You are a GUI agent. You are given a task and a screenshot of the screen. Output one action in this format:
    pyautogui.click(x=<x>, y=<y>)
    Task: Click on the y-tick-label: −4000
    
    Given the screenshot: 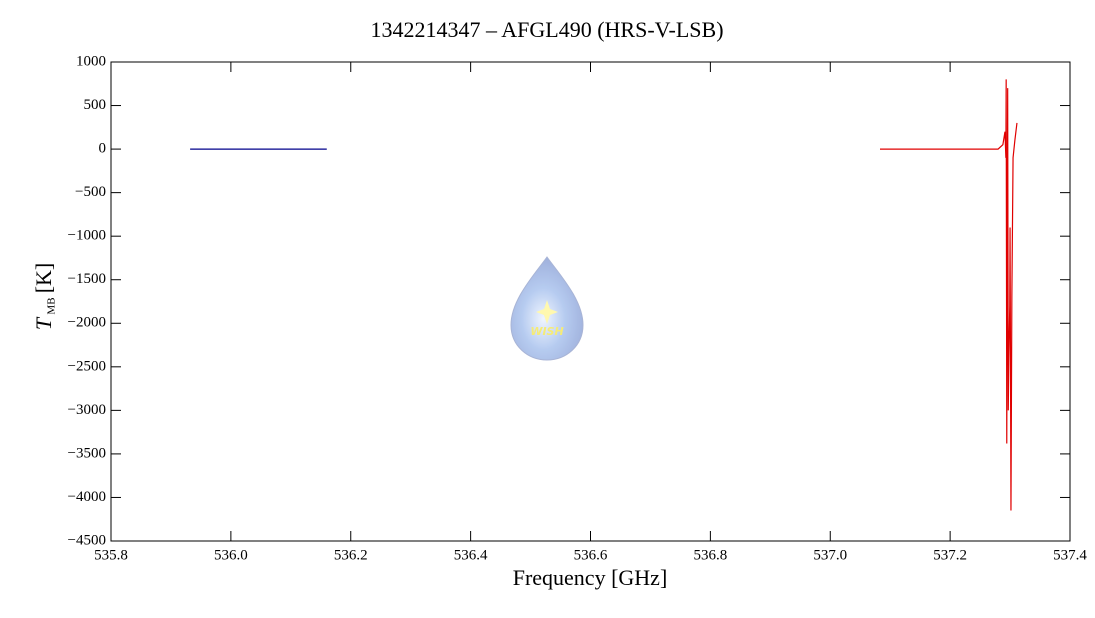 What is the action you would take?
    pyautogui.click(x=87, y=497)
    